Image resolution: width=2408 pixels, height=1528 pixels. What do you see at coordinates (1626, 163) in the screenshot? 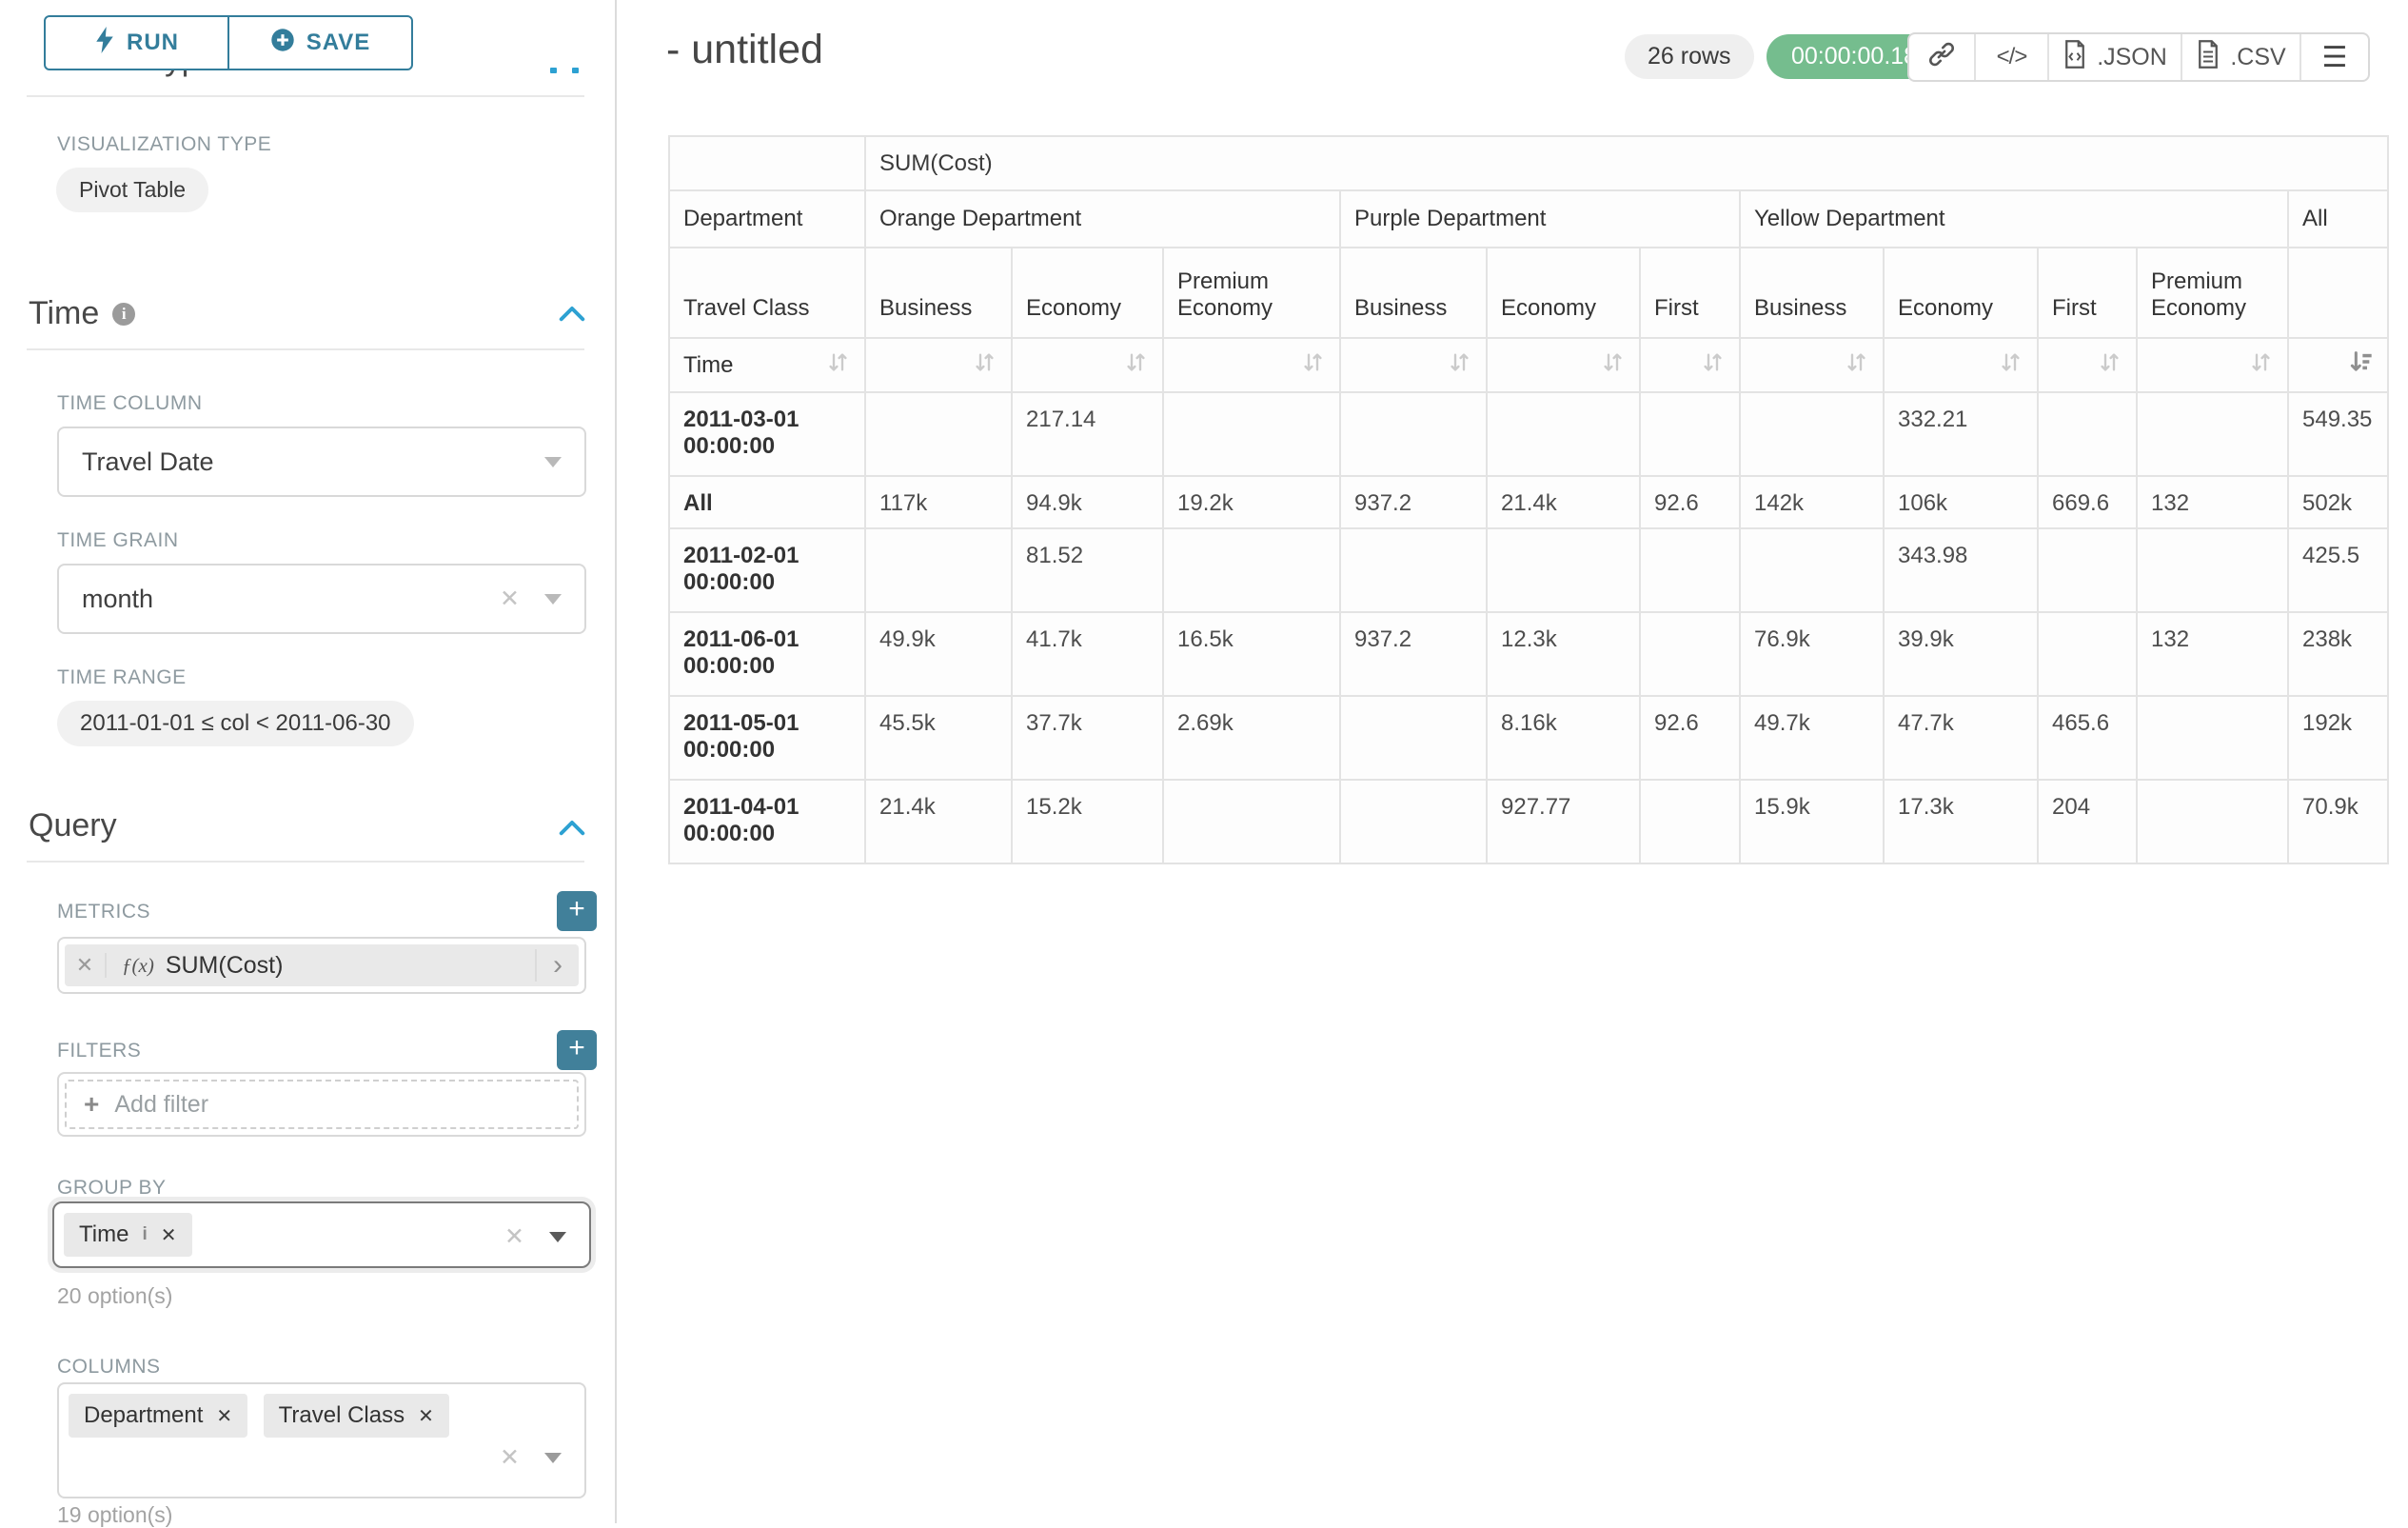
I see `pivot-metric-header: SUM(Cost)` at bounding box center [1626, 163].